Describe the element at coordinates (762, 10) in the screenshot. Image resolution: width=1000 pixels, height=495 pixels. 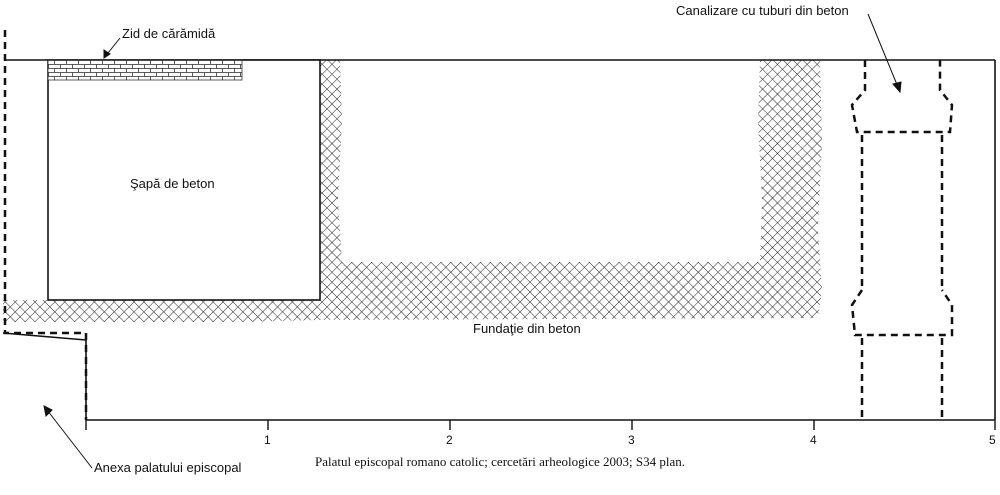
I see `pipes-label: Canalizare cu tuburi din beton` at that location.